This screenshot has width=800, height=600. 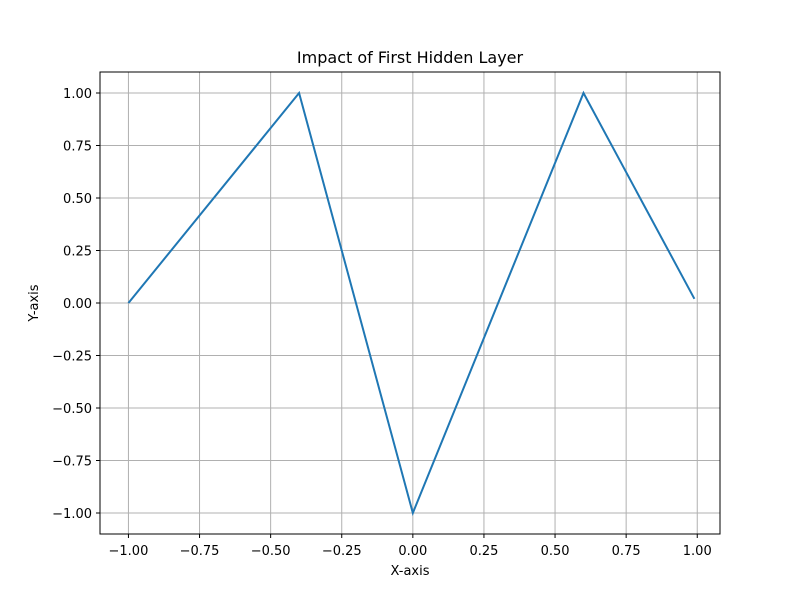 I want to click on x-axis-label: X-axis, so click(x=410, y=571).